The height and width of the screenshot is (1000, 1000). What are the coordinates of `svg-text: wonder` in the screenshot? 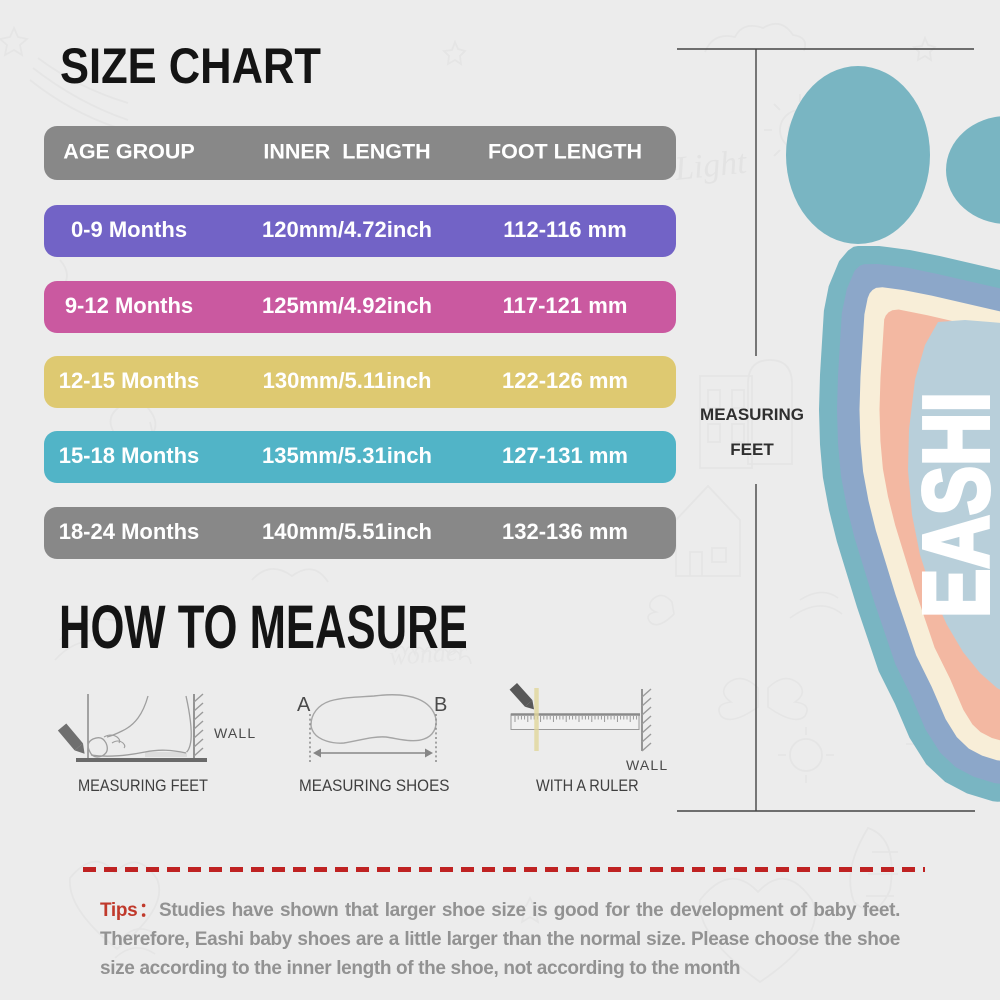 It's located at (428, 654).